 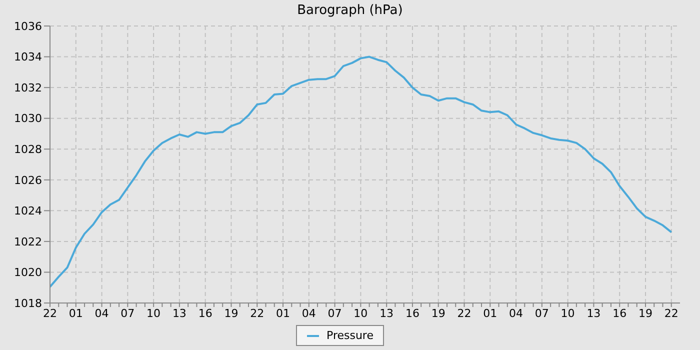 I want to click on y-tick-label: 1026, so click(x=28, y=180).